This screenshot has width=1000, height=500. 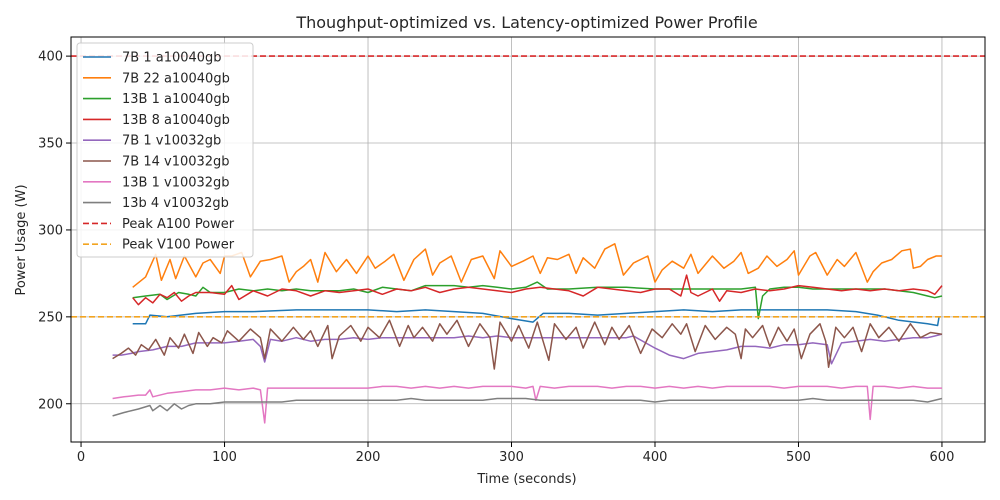 I want to click on legend-box, so click(x=165, y=150).